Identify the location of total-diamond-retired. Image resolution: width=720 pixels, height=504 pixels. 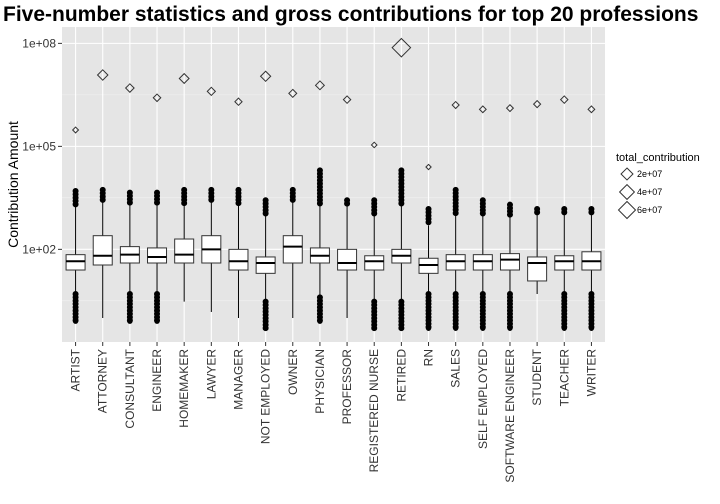
(401, 47).